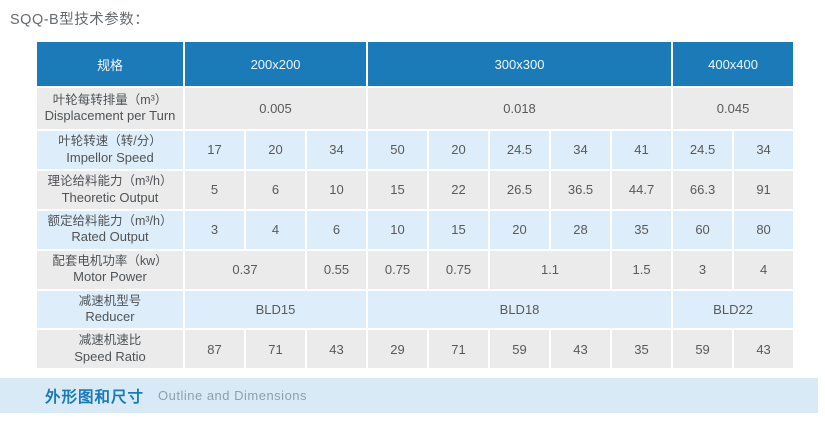  What do you see at coordinates (214, 349) in the screenshot?
I see `table-cell: 87` at bounding box center [214, 349].